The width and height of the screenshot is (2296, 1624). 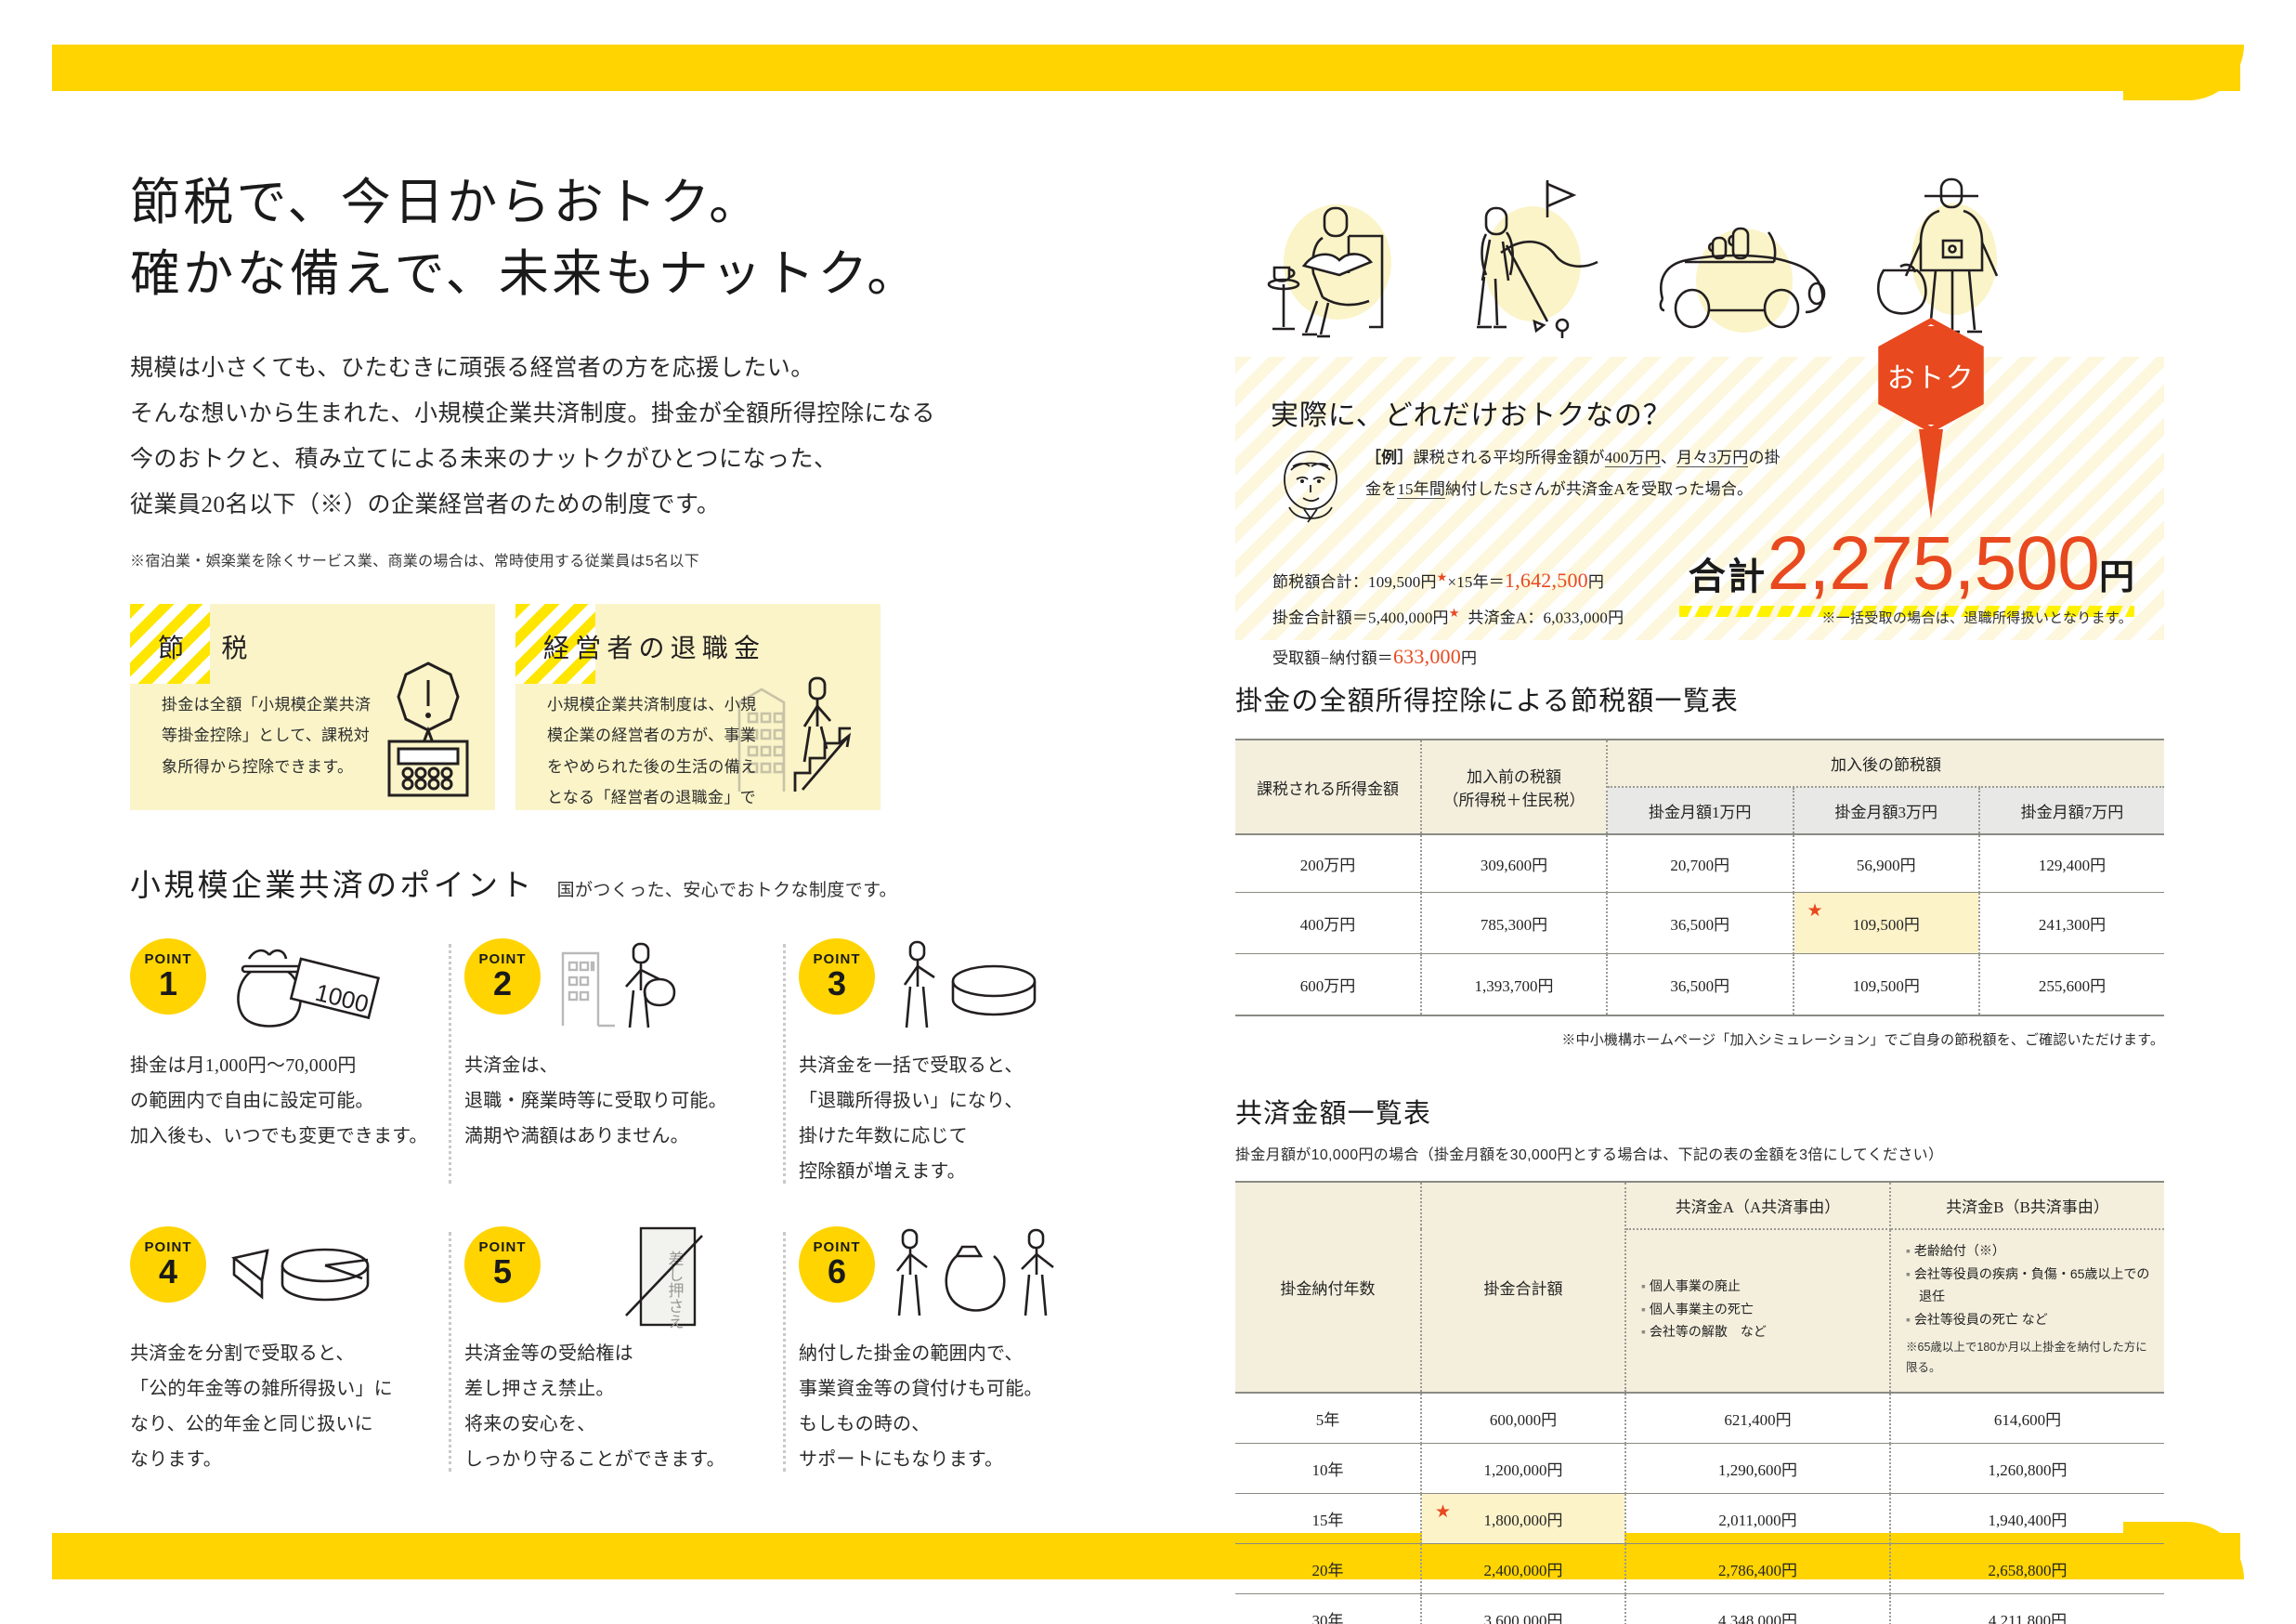 I want to click on cell-total-value: 1,800,000円, so click(x=1523, y=1520).